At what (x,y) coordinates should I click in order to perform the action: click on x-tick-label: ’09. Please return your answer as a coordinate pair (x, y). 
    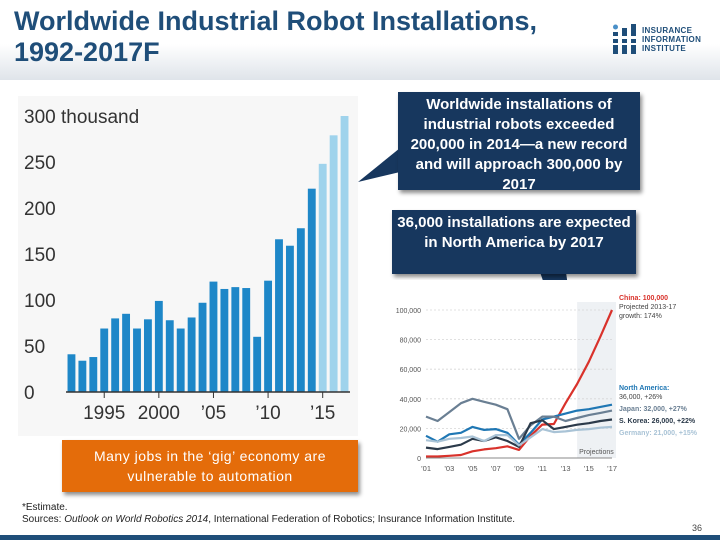
    Looking at the image, I should click on (519, 468).